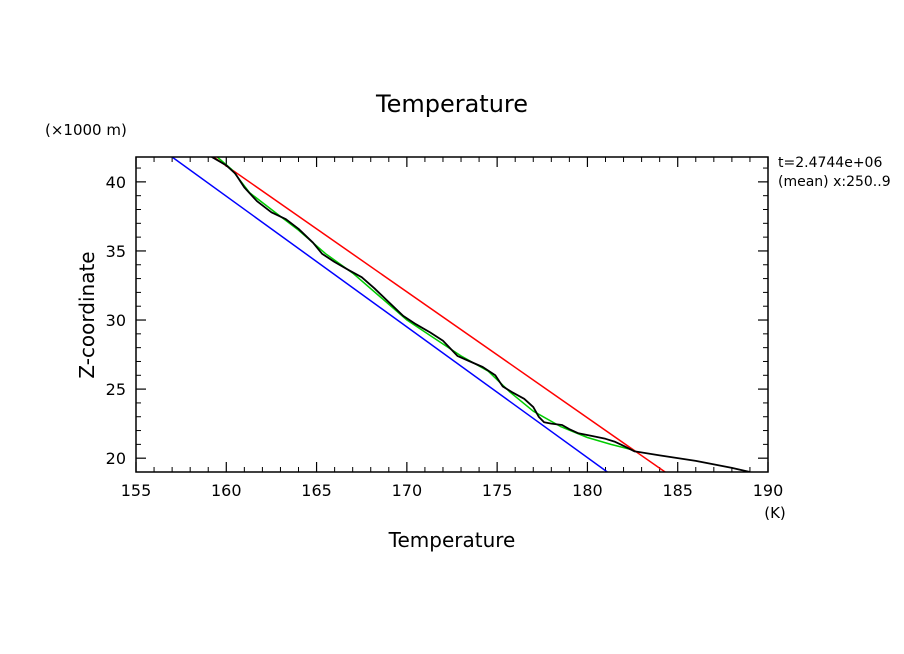 Image resolution: width=904 pixels, height=654 pixels. What do you see at coordinates (116, 320) in the screenshot?
I see `y-tick-label: 30` at bounding box center [116, 320].